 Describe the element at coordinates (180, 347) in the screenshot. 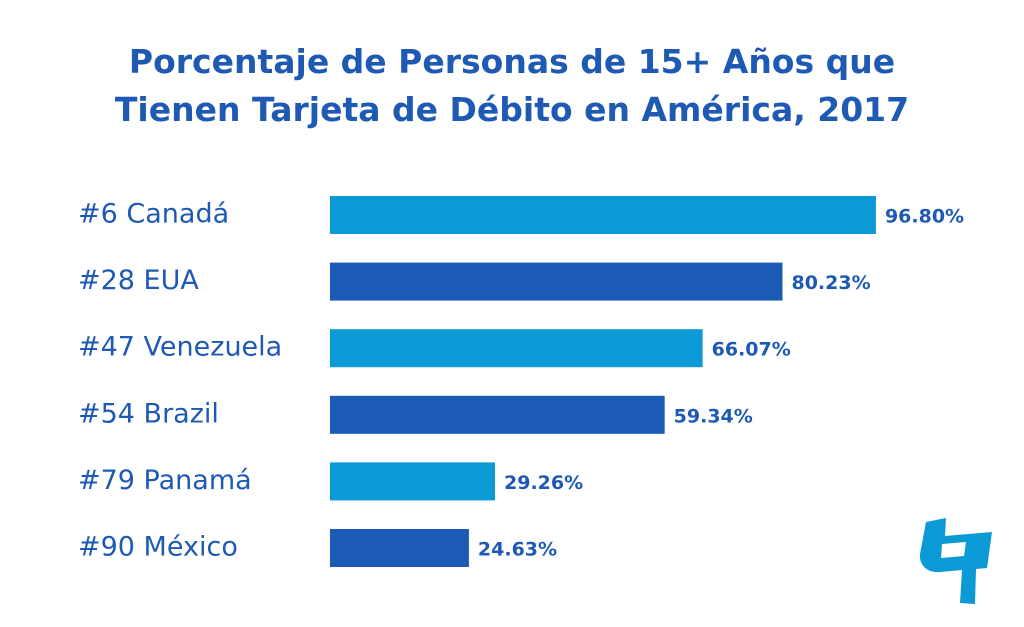

I see `category-label: #47 Venezuela` at that location.